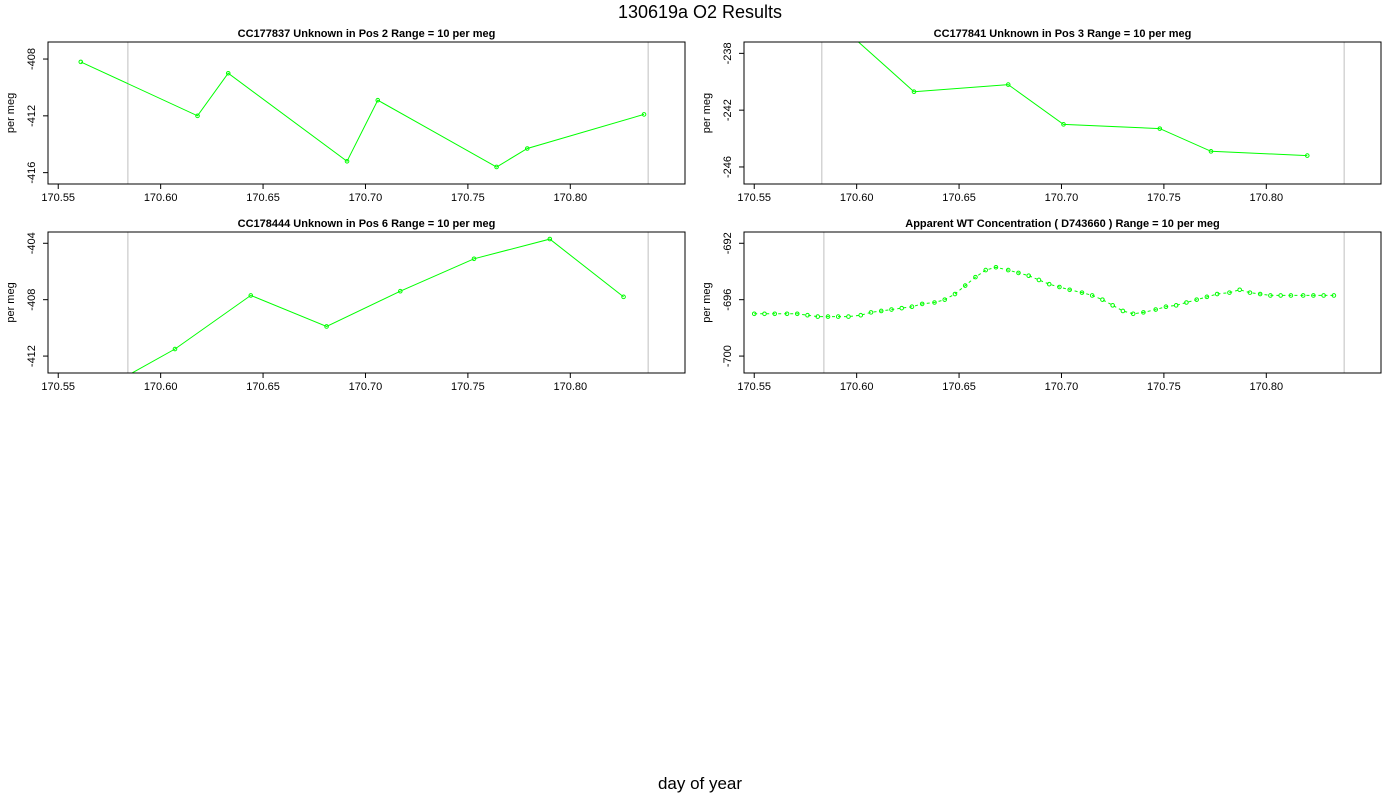 Image resolution: width=1400 pixels, height=800 pixels. What do you see at coordinates (468, 198) in the screenshot?
I see `x-tick-label: 170.75` at bounding box center [468, 198].